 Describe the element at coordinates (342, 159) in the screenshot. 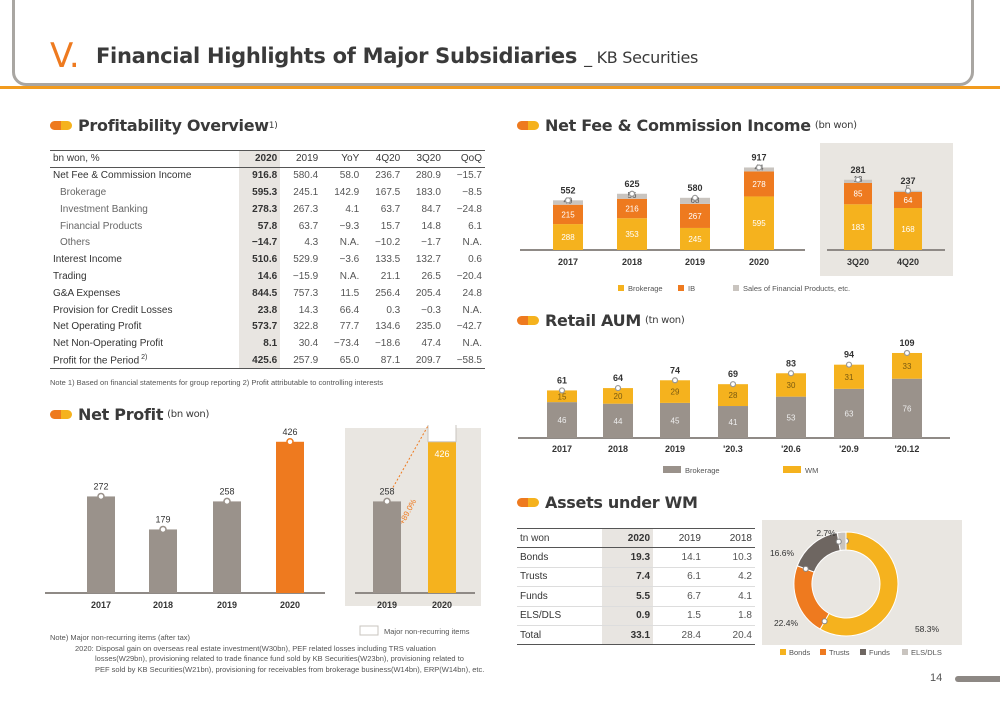

I see `column-header: YoY` at that location.